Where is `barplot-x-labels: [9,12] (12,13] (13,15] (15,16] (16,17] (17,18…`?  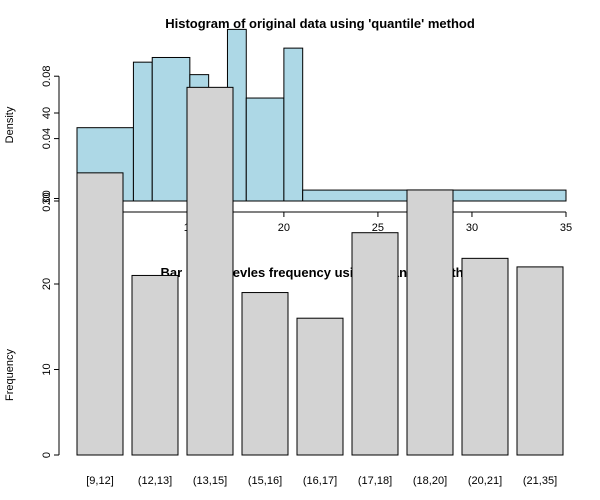 barplot-x-labels: [9,12] (12,13] (13,15] (15,16] (16,17] (17,18… is located at coordinates (321, 481).